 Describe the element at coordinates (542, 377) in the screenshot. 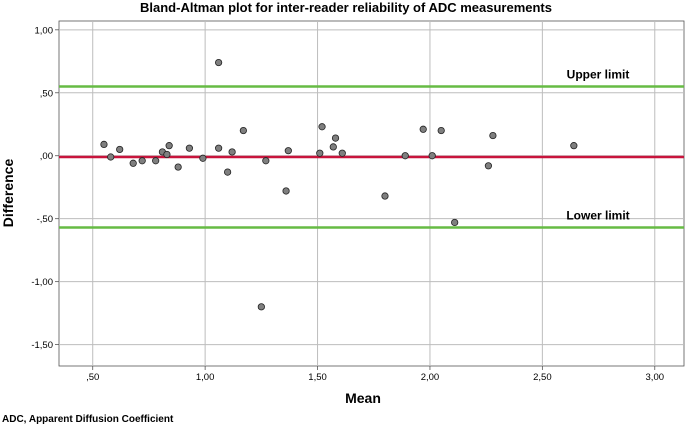

I see `x-tick-label: 2,50` at that location.